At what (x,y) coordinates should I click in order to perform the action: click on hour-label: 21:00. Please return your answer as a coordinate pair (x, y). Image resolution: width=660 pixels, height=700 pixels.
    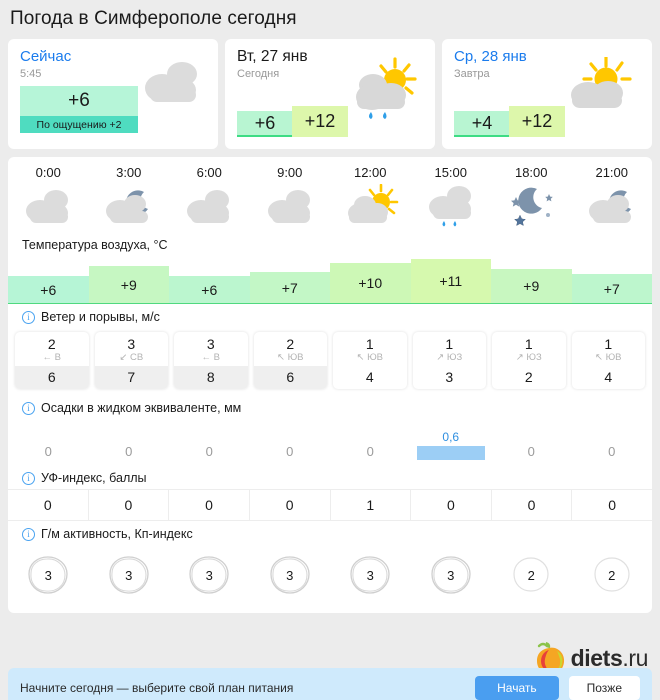
    Looking at the image, I should click on (612, 172).